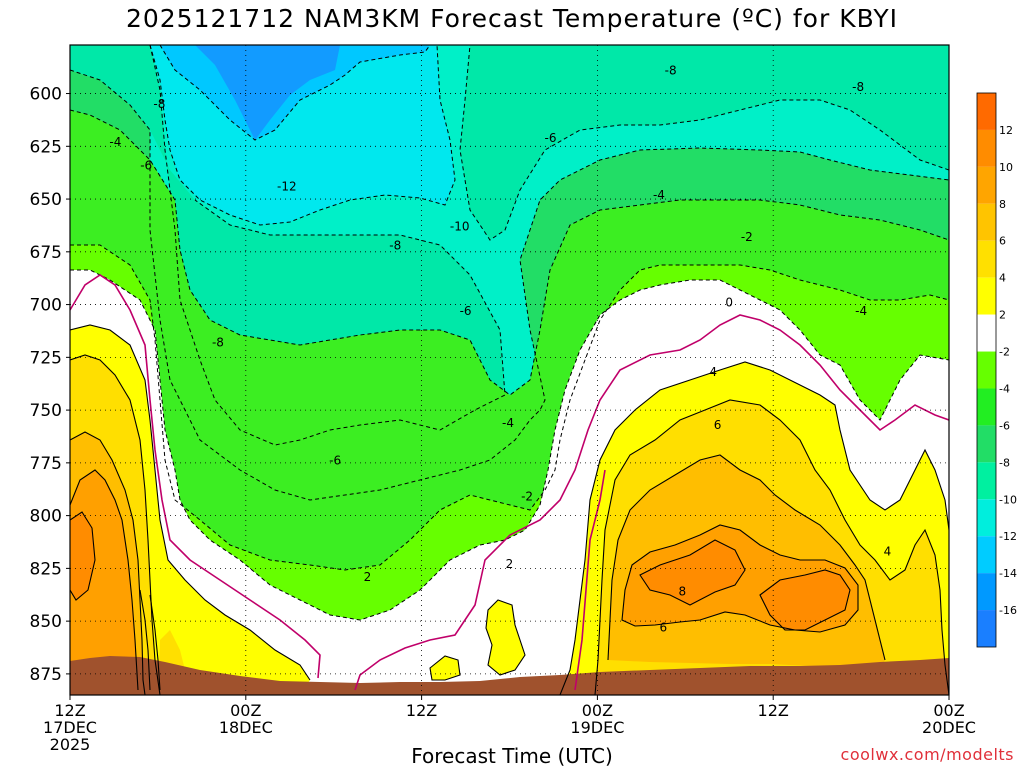 This screenshot has width=1024, height=768. I want to click on colorbar-label: -2, so click(1004, 352).